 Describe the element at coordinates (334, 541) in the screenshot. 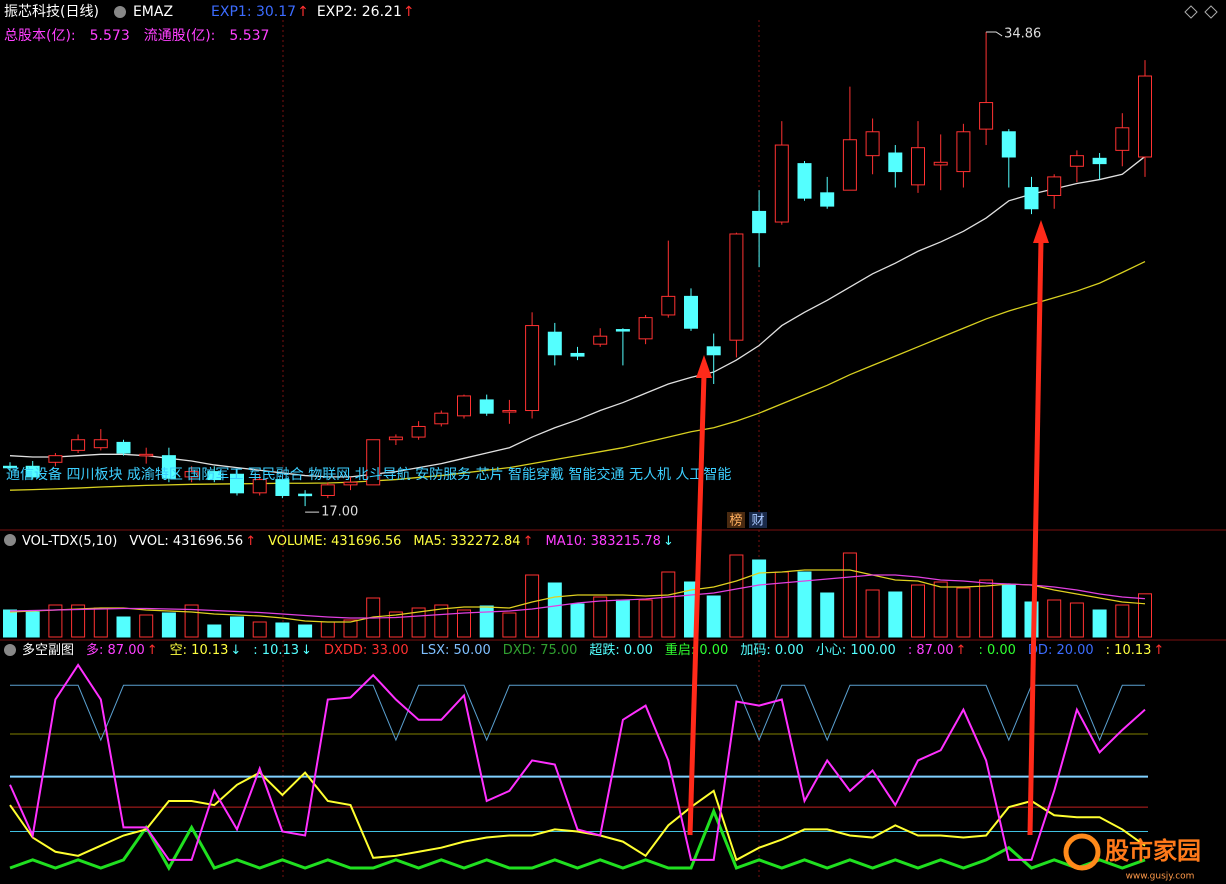

I see `header-item: VOLUME: 431696.56` at that location.